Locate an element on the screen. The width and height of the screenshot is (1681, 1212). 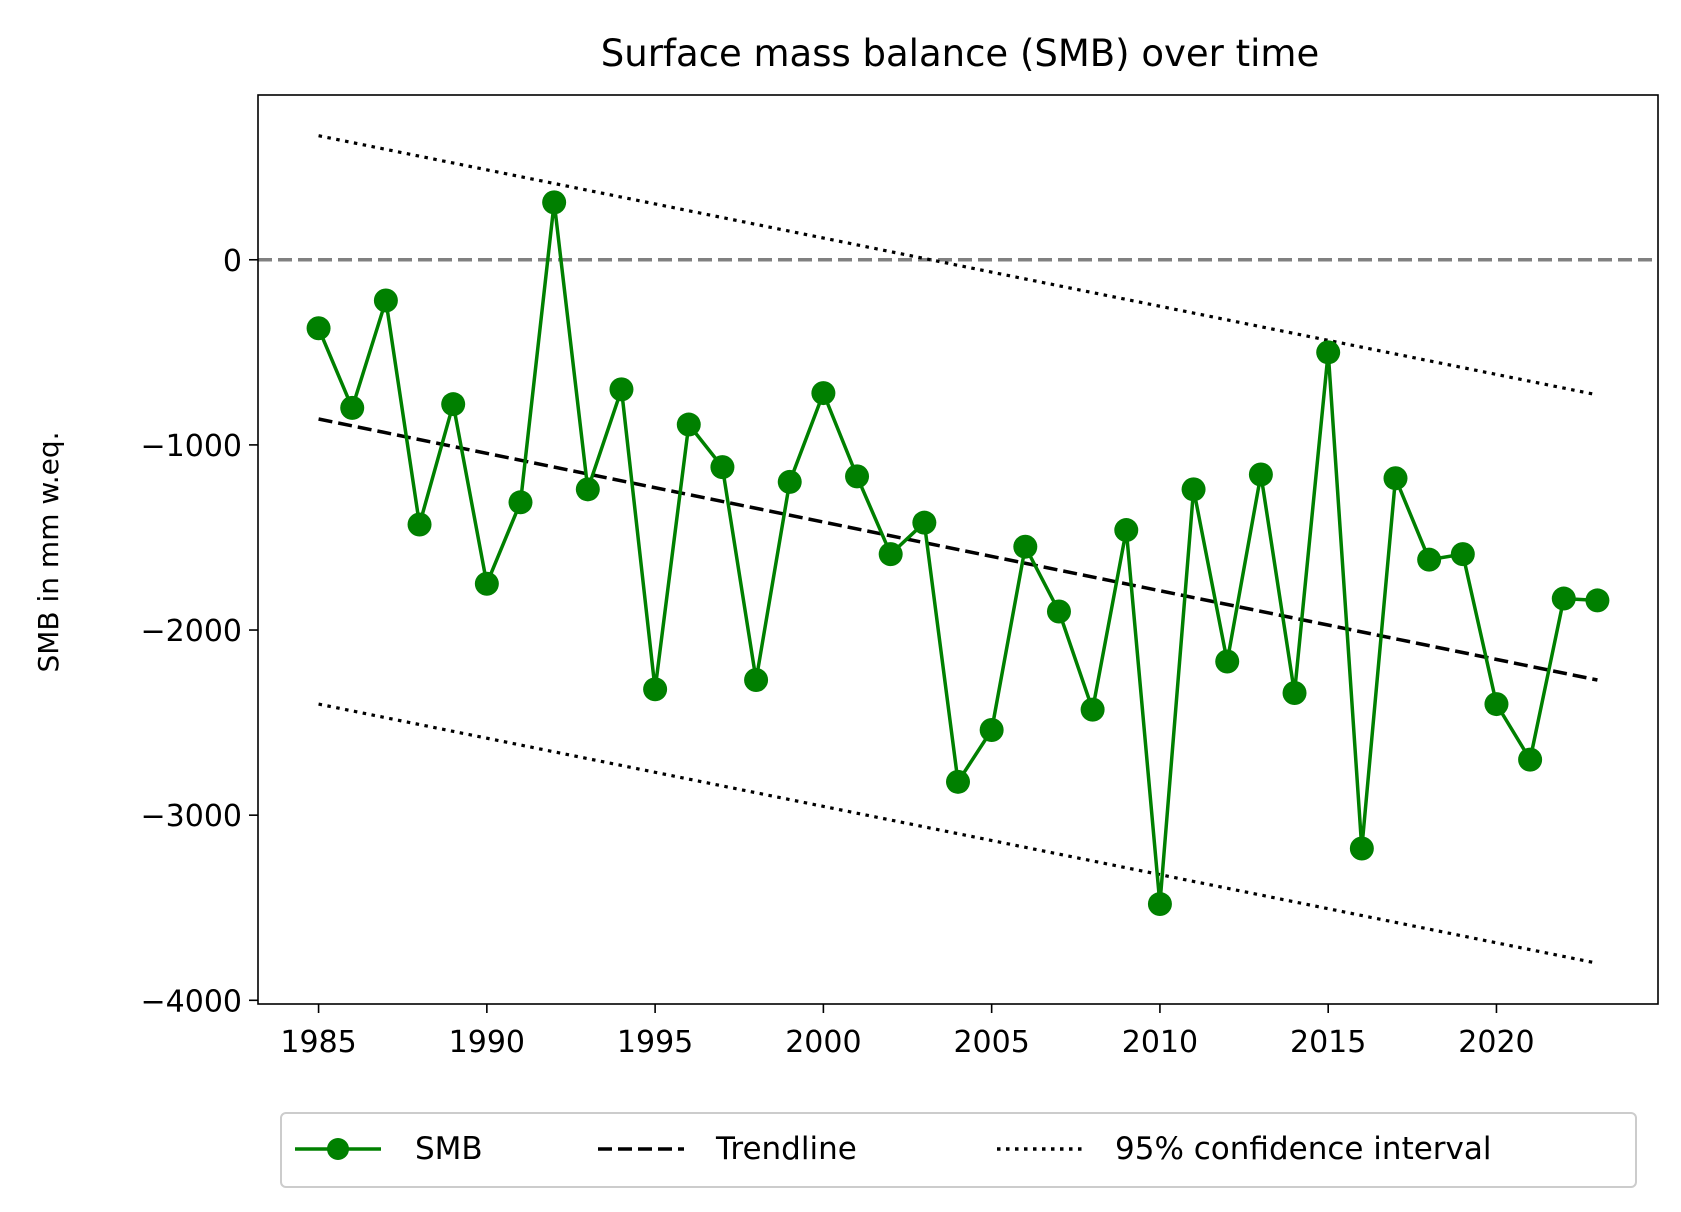
legend: SMB Trendline 95% confidence interval is located at coordinates (958, 1150).